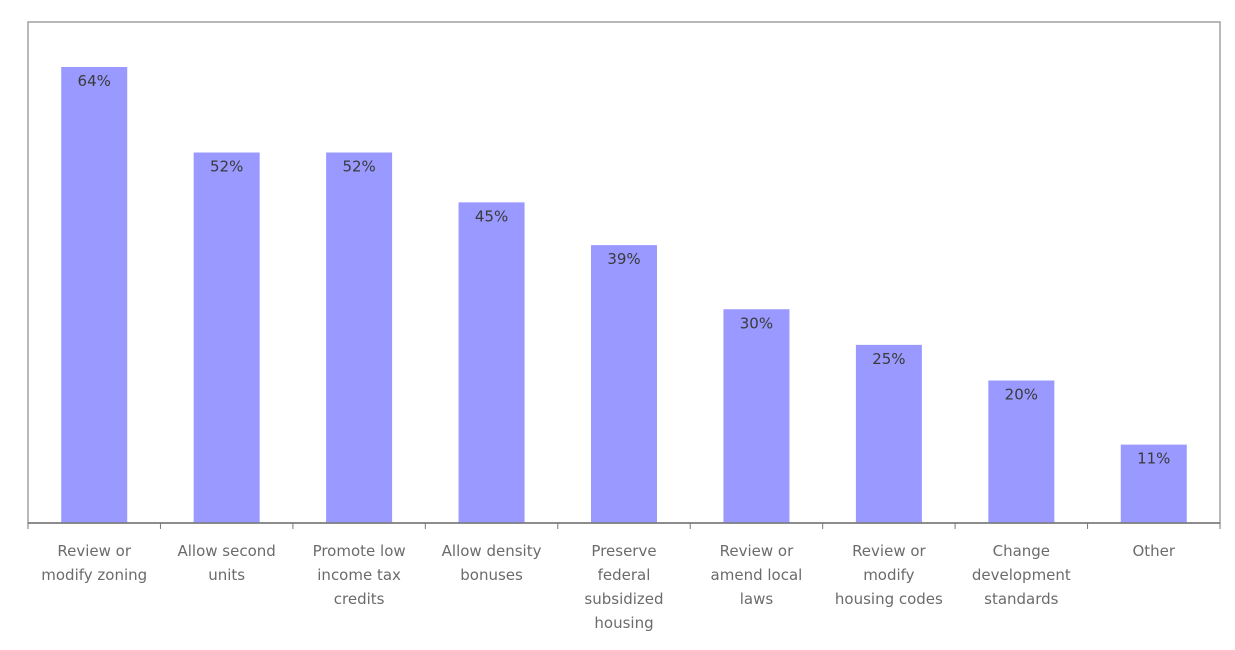 The image size is (1235, 650). I want to click on x-tick-label-line: credits, so click(359, 599).